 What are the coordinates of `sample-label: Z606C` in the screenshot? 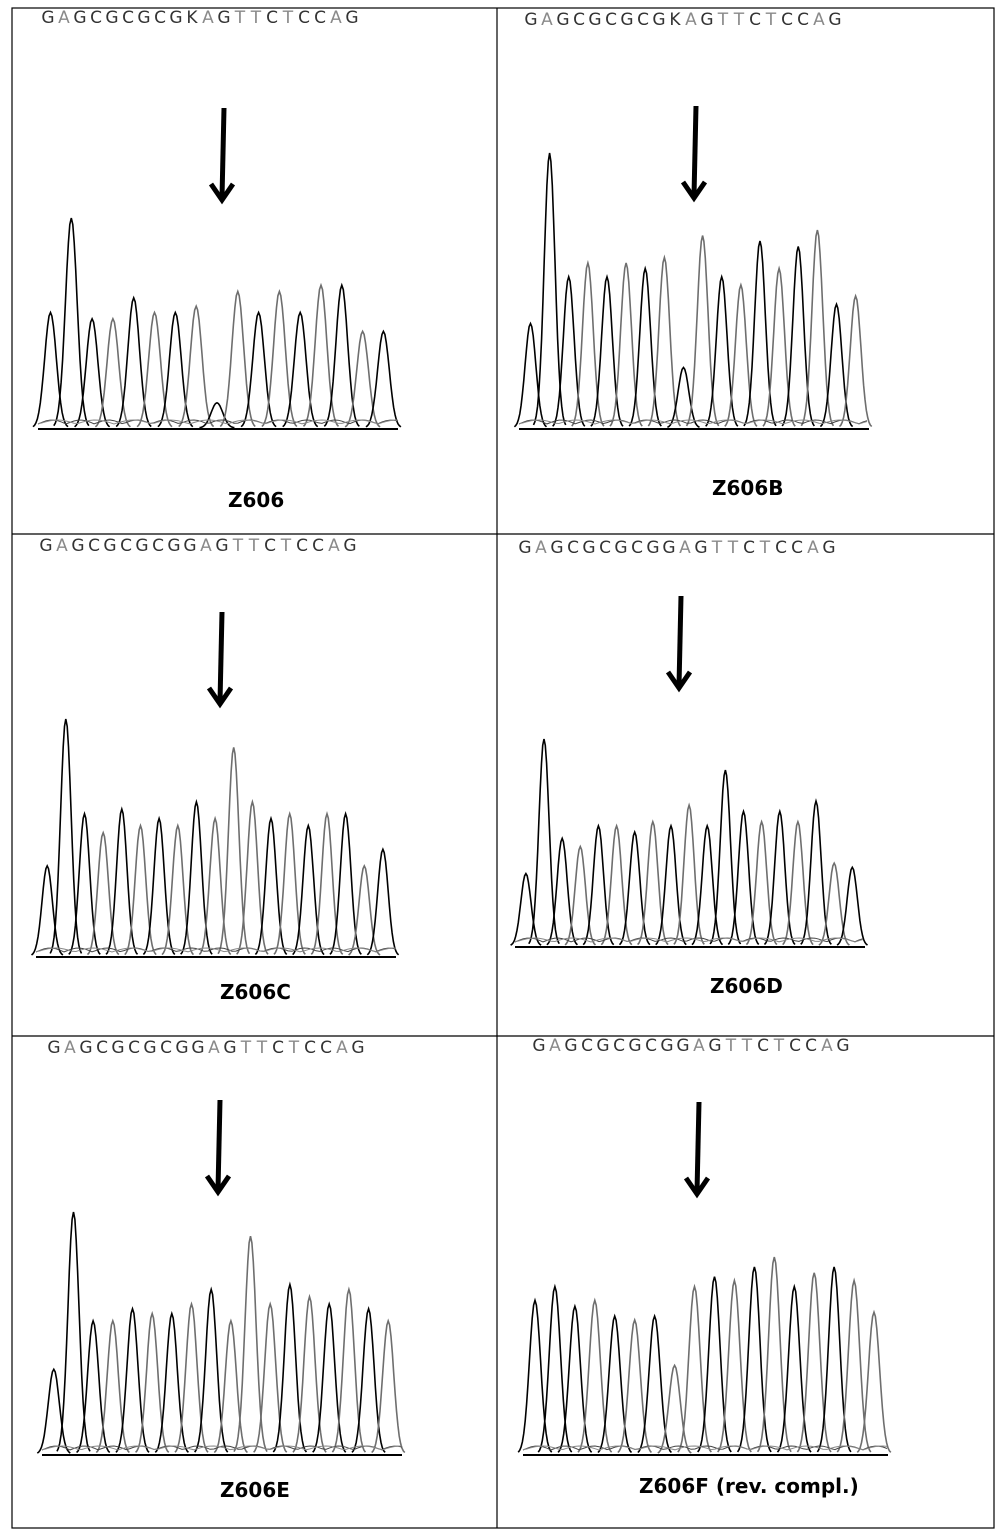 It's located at (255, 992).